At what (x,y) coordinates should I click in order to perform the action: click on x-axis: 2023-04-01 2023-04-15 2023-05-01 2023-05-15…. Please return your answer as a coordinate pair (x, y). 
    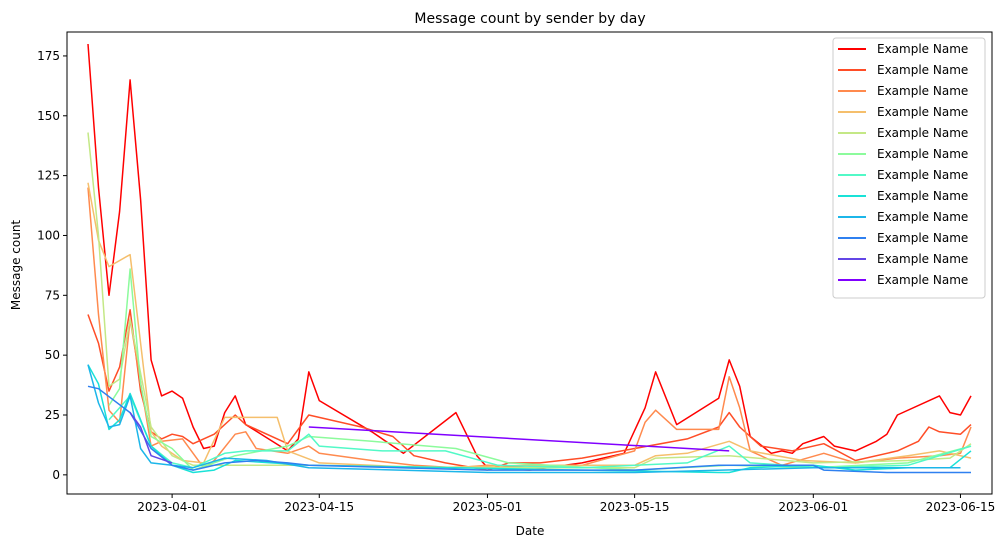
    Looking at the image, I should click on (566, 504).